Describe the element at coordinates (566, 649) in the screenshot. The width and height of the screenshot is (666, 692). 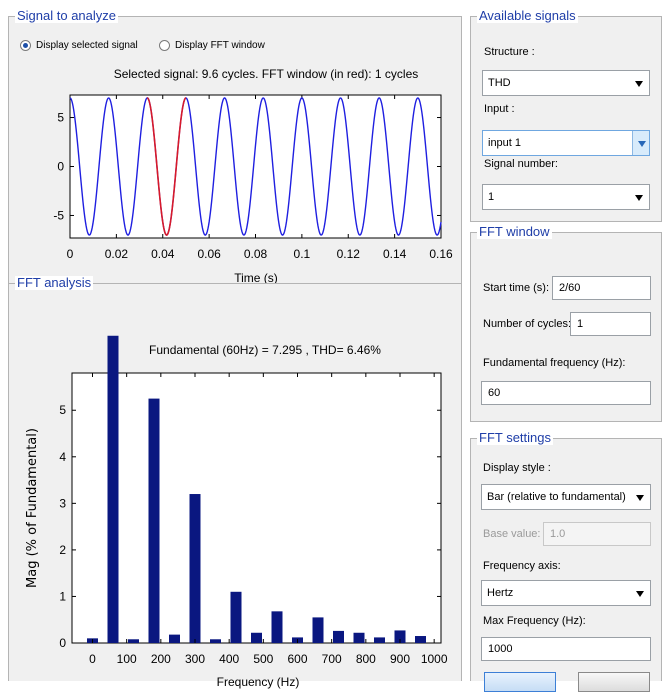
I see `max-frequency-field: 1000` at that location.